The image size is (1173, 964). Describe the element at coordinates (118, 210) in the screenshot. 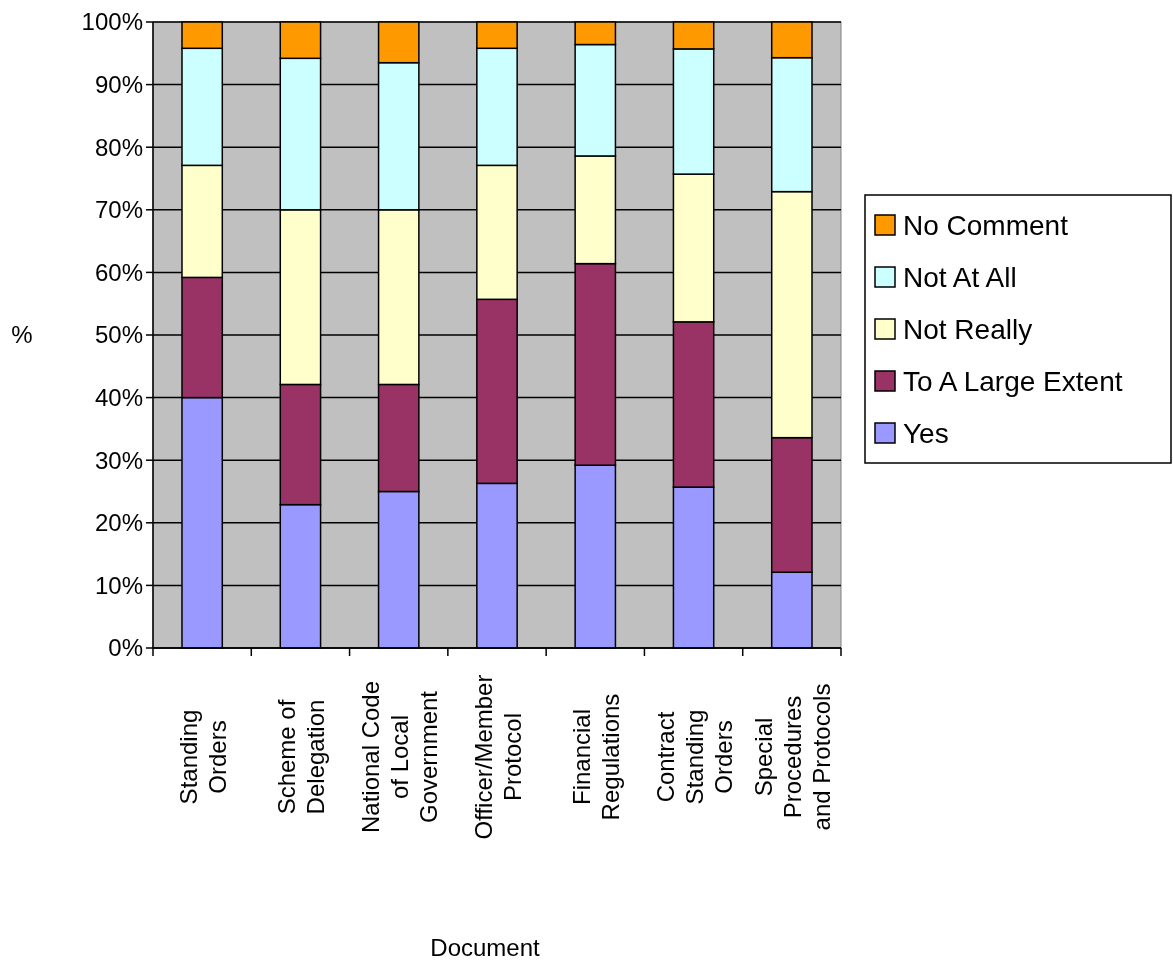

I see `y-tick-label: 70%` at that location.